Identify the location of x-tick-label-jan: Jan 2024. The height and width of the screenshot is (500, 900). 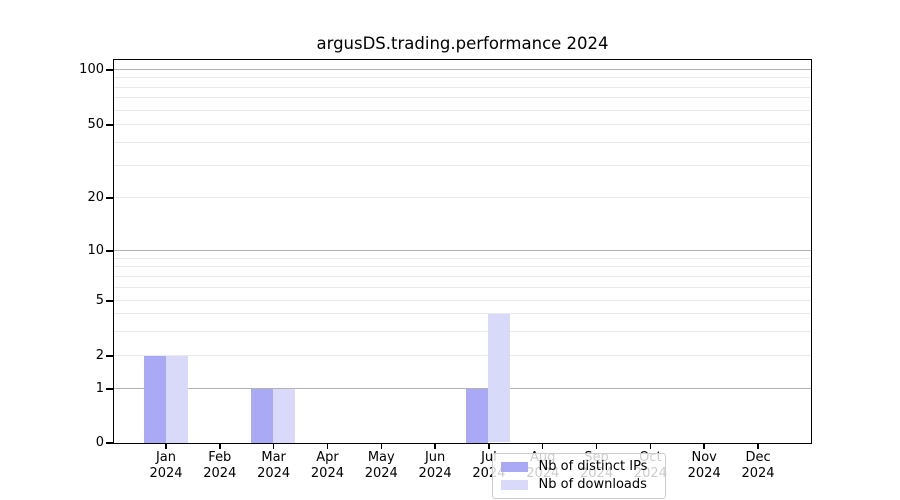
(166, 465).